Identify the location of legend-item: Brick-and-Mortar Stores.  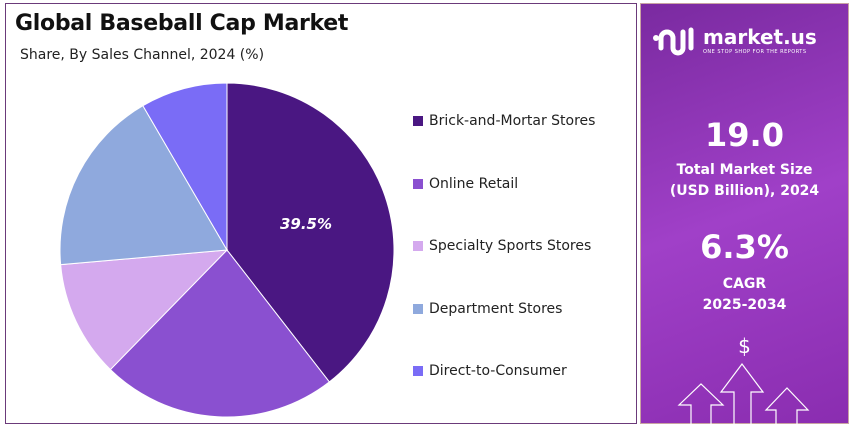
(504, 121).